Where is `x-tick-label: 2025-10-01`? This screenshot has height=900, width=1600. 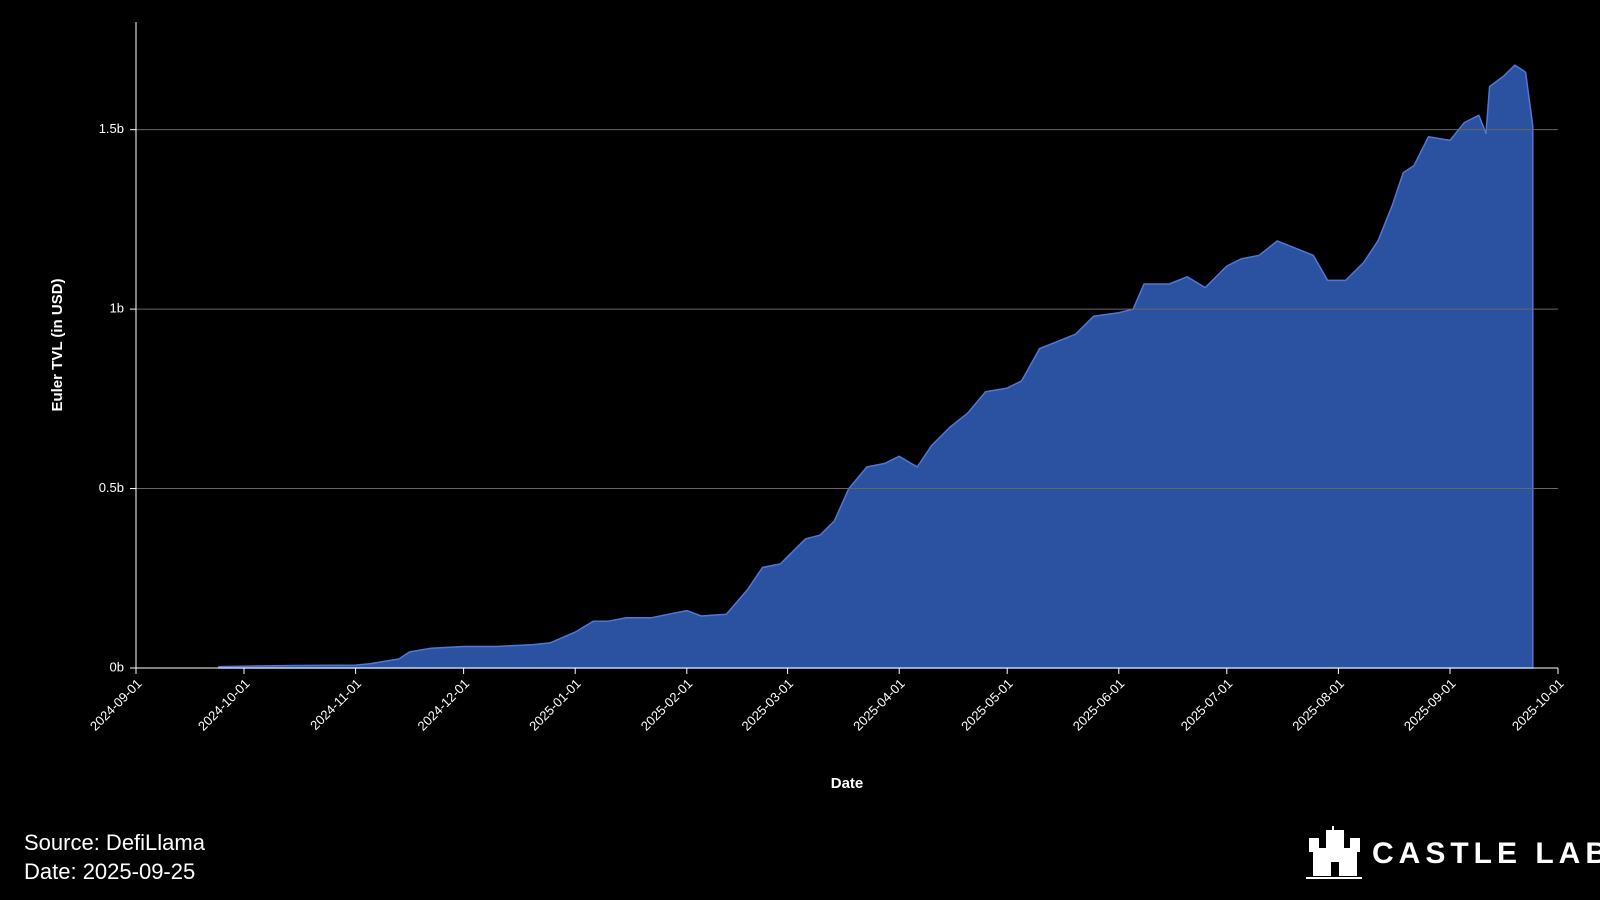
x-tick-label: 2025-10-01 is located at coordinates (1538, 705).